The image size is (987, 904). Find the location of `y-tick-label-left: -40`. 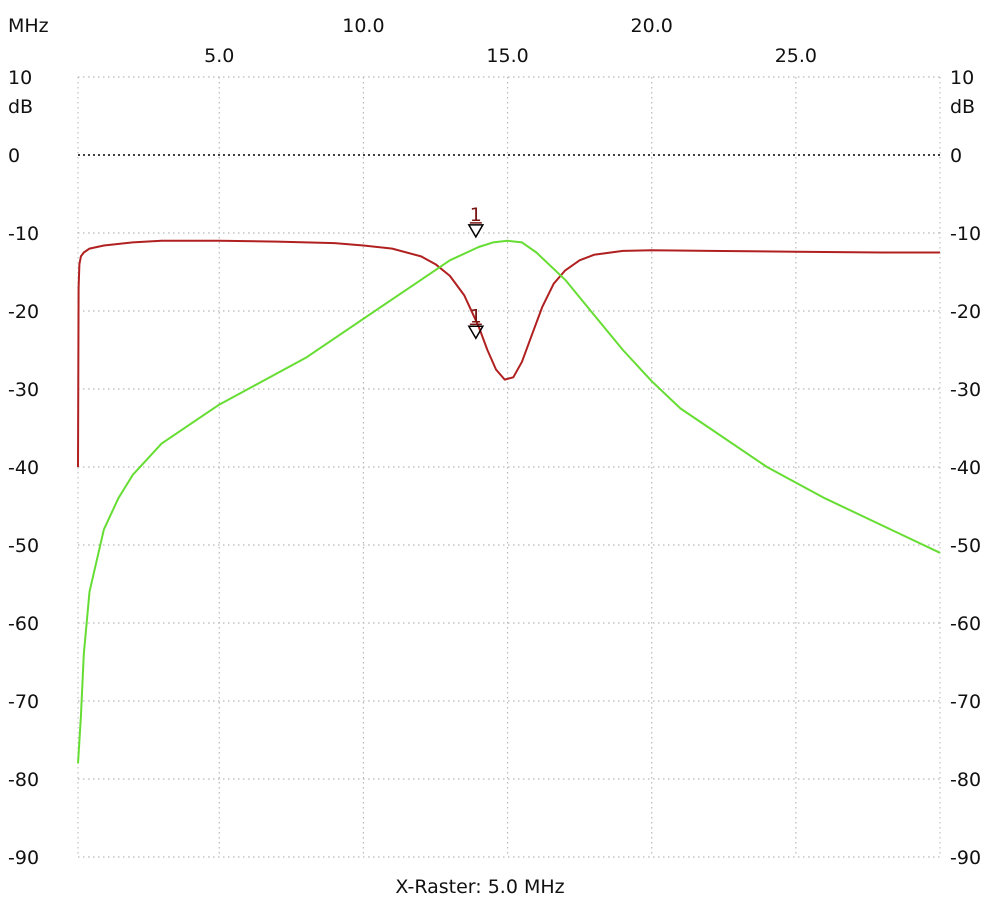

y-tick-label-left: -40 is located at coordinates (23, 468).